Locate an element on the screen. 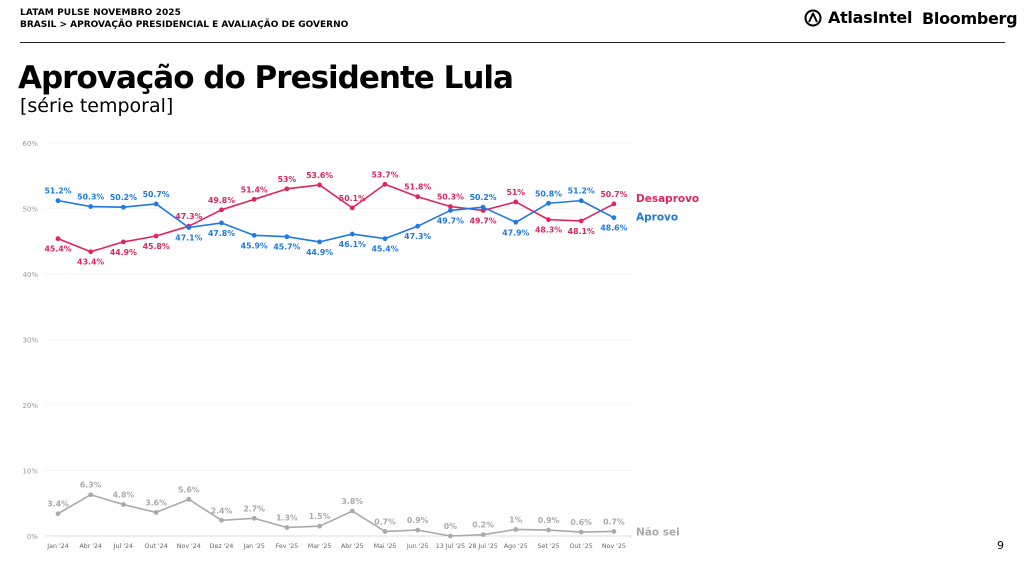 Image resolution: width=1024 pixels, height=565 pixels. y-tick-label: 60% is located at coordinates (30, 144).